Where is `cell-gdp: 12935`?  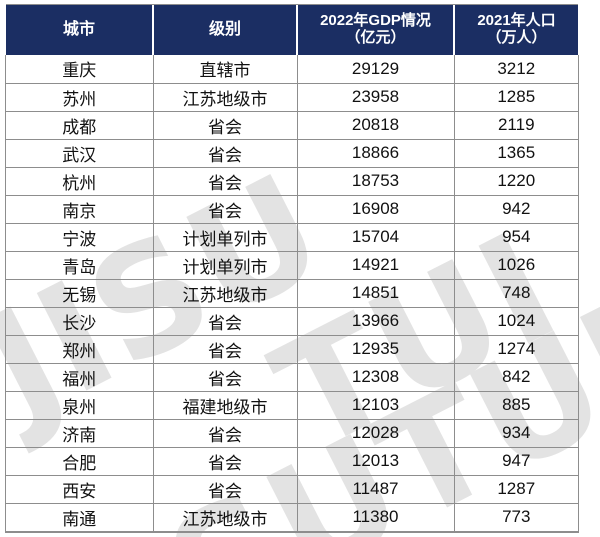 cell-gdp: 12935 is located at coordinates (376, 349).